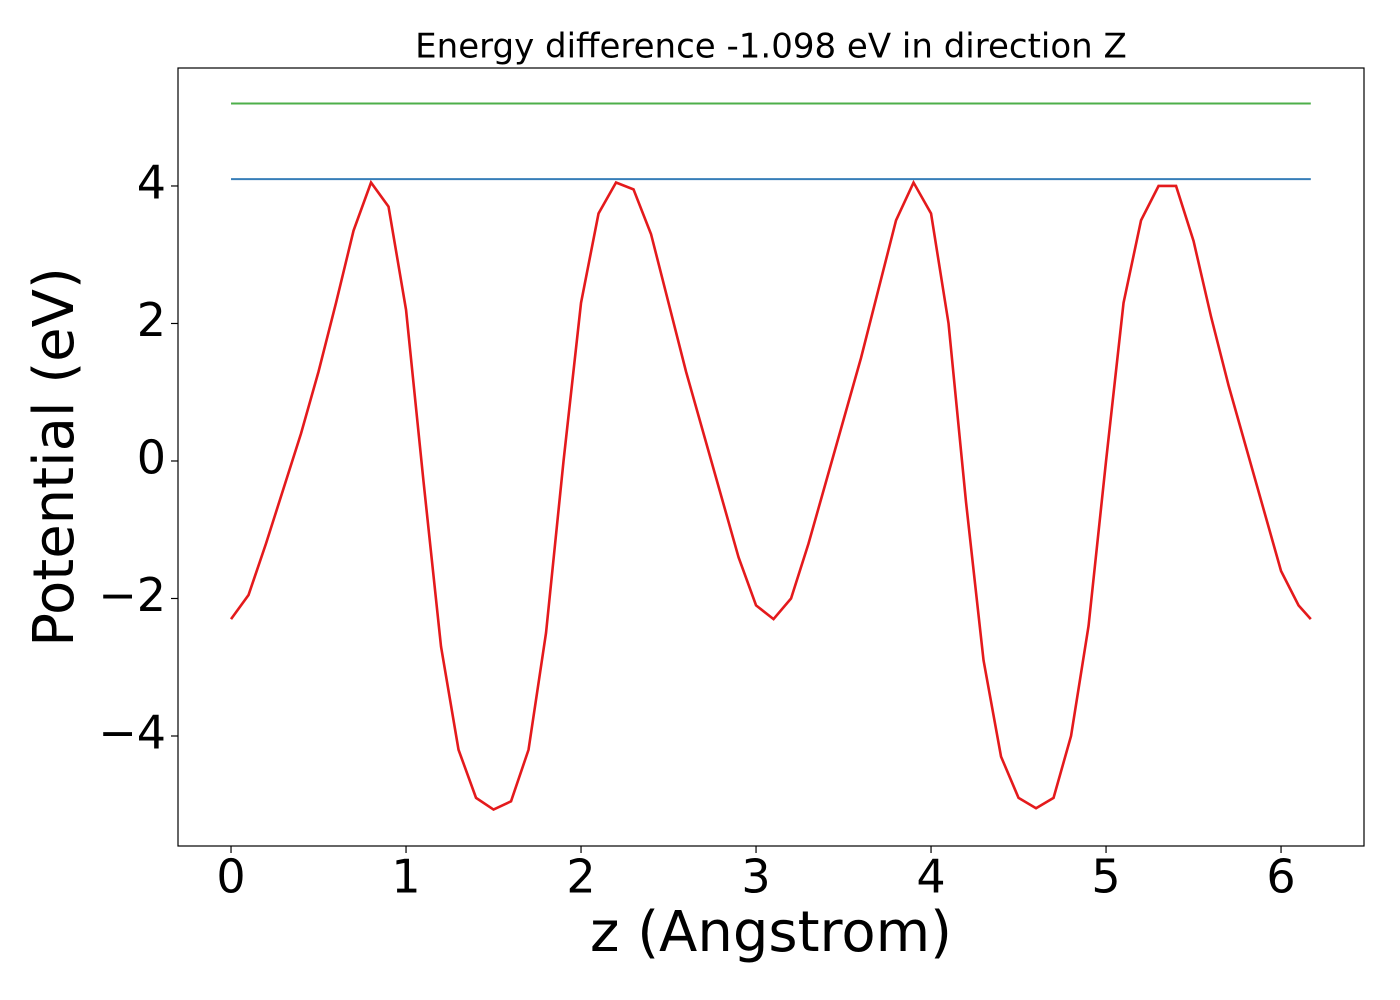  Describe the element at coordinates (230, 877) in the screenshot. I see `x-tick-label: 0` at that location.